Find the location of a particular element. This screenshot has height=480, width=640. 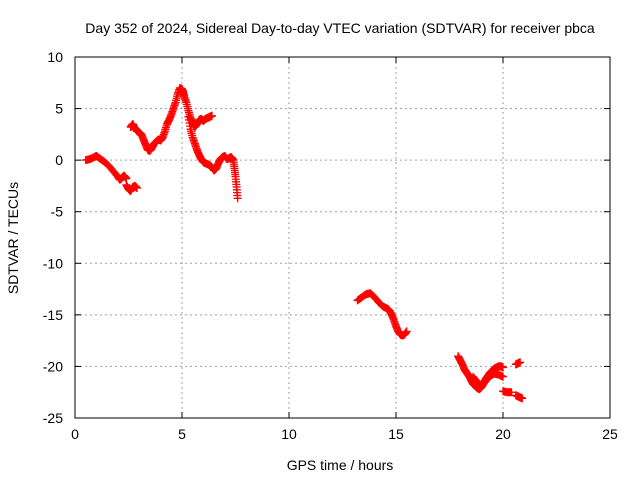

y-tick-label: 0 is located at coordinates (59, 160).